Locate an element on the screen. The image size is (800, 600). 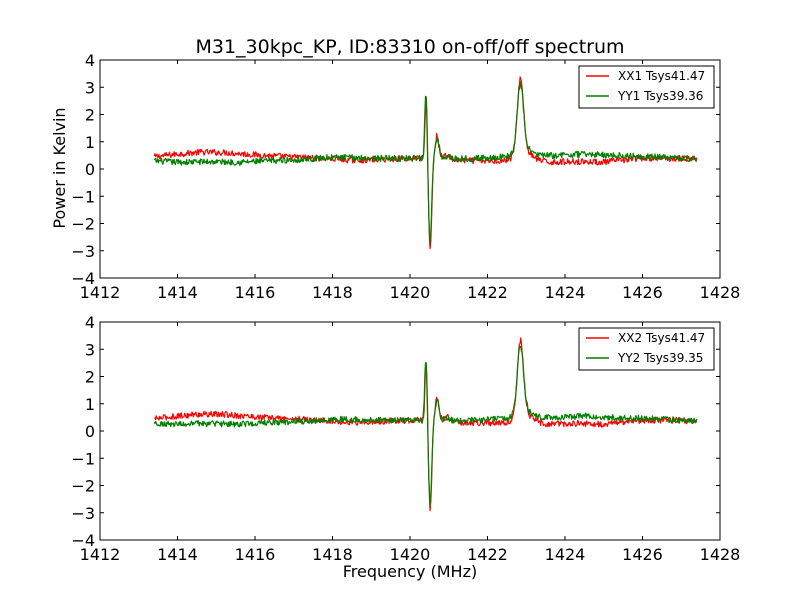
y-axis-label: Power in Kelvin is located at coordinates (59, 167).